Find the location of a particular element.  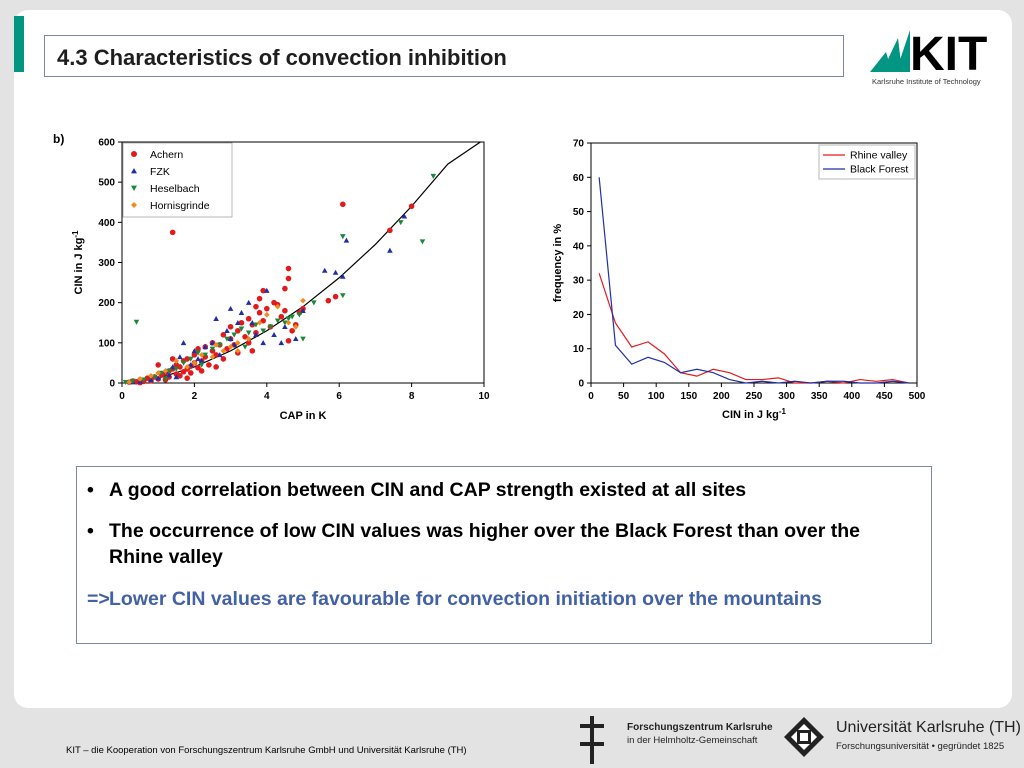

legend-label: Hornisgrinde is located at coordinates (180, 206).